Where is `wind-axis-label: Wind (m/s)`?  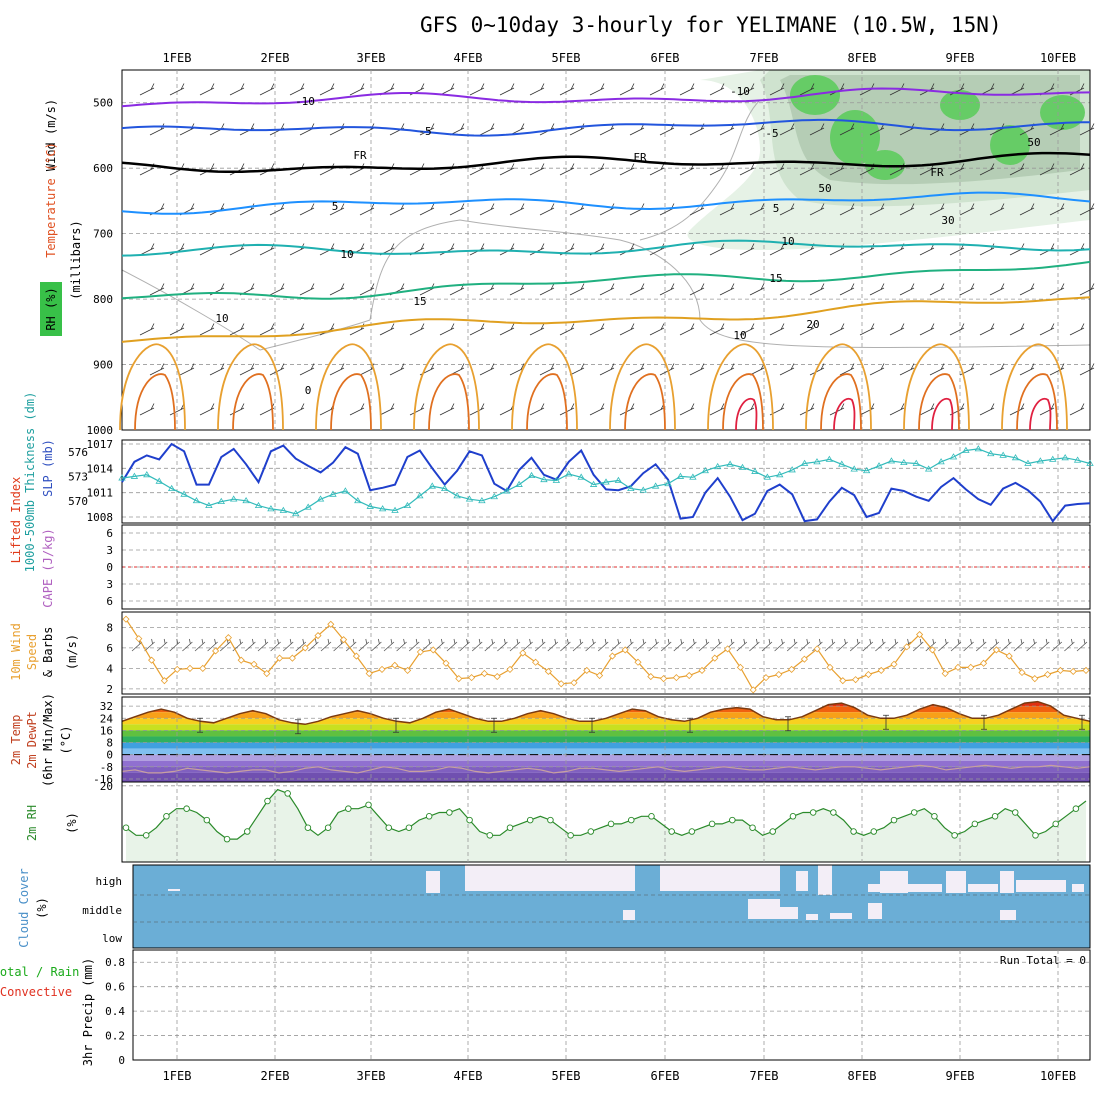
wind-axis-label: Wind (m/s) is located at coordinates (51, 135).